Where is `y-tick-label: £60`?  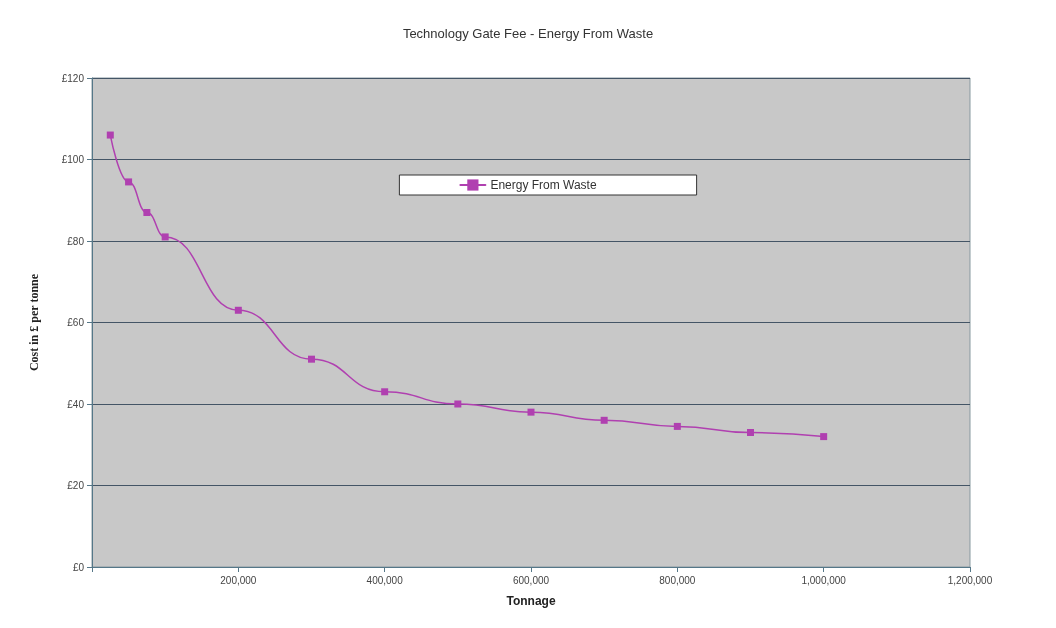 y-tick-label: £60 is located at coordinates (76, 322).